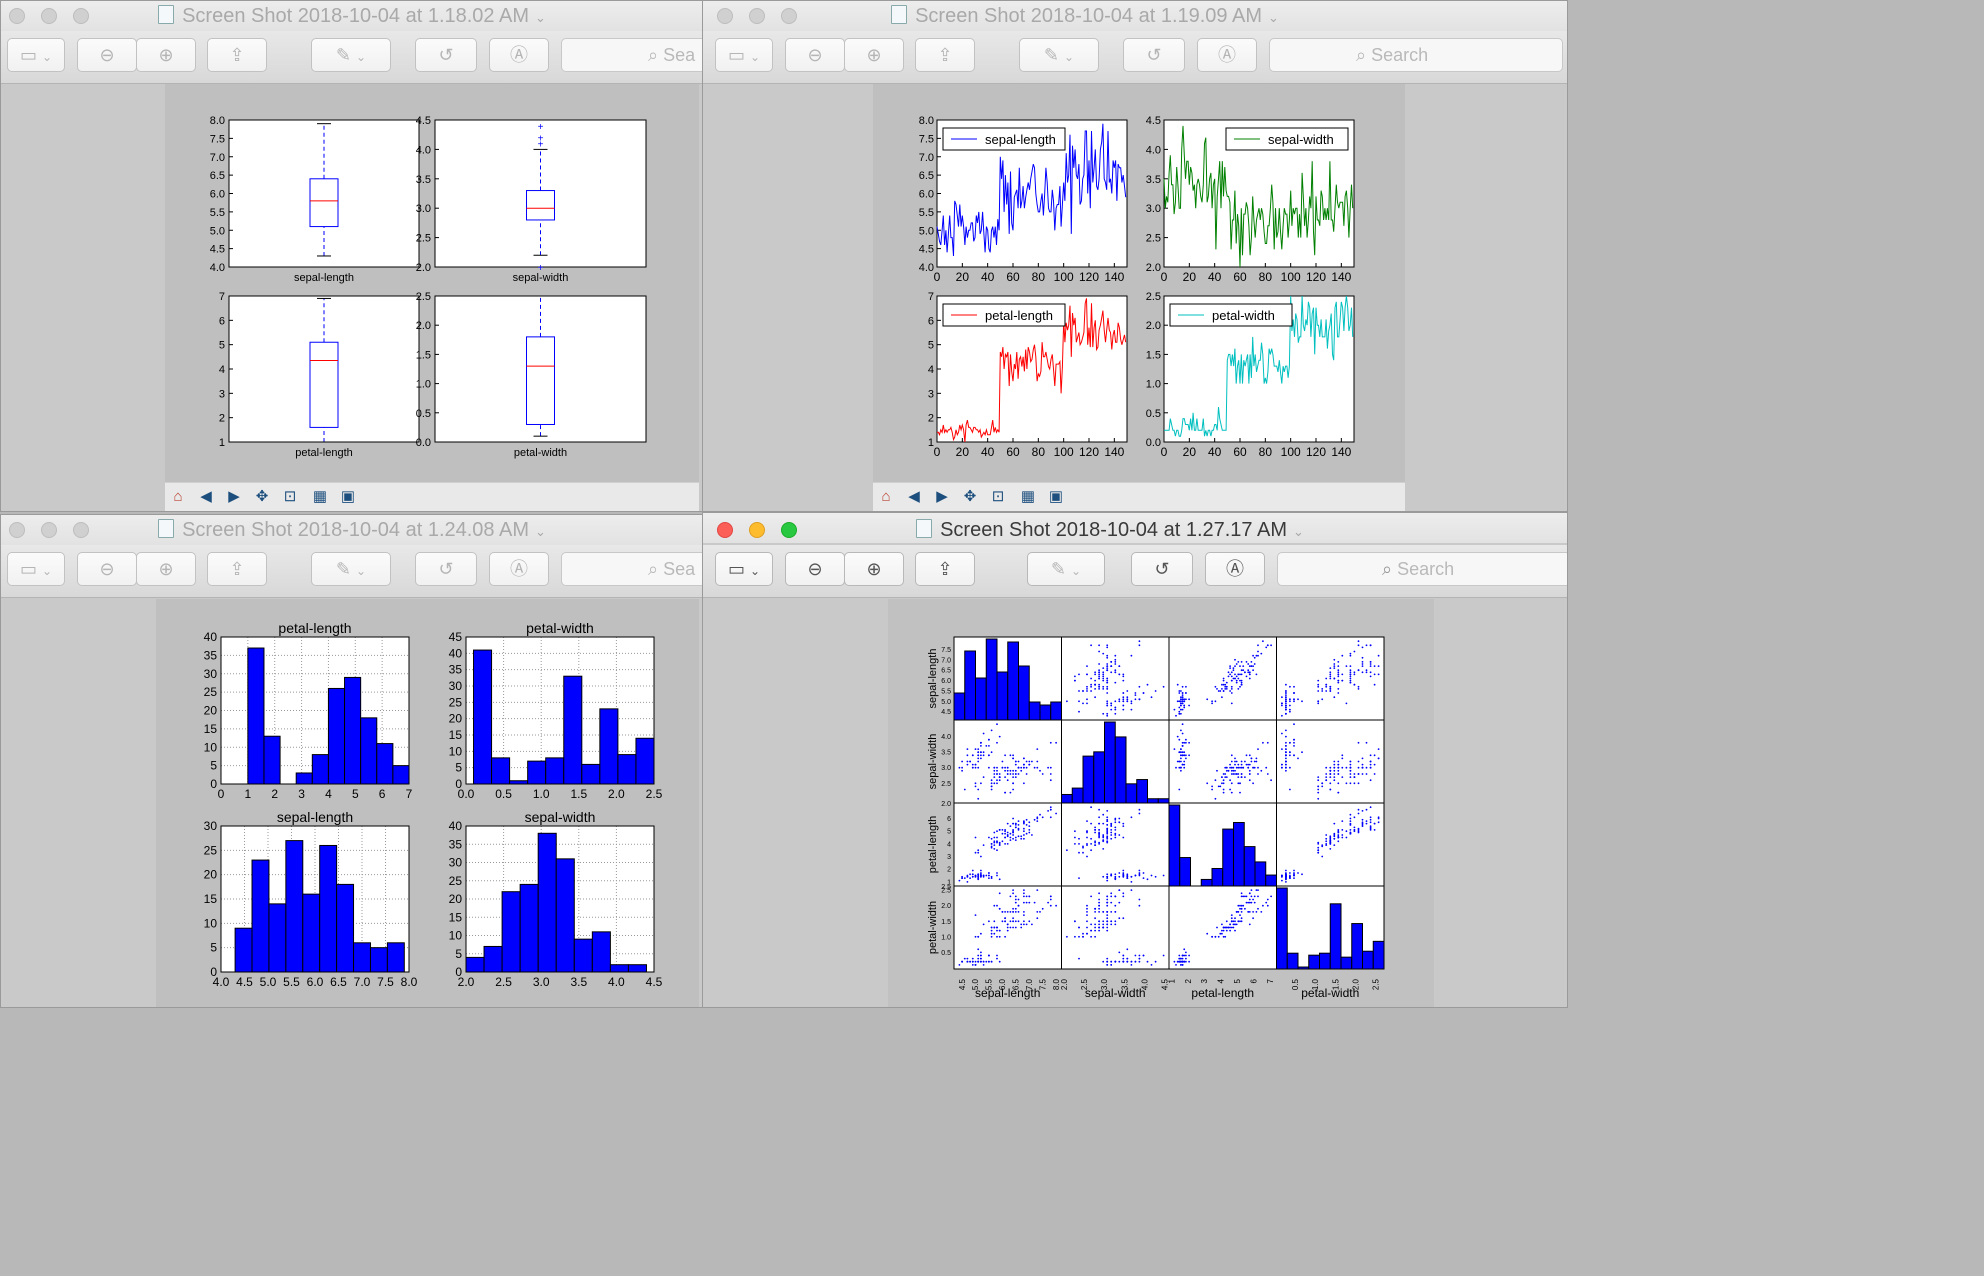 This screenshot has height=1276, width=1984. I want to click on title-bar: Screen Shot 2018-10-04 at 1.19.09 AM ⌄, so click(1135, 16).